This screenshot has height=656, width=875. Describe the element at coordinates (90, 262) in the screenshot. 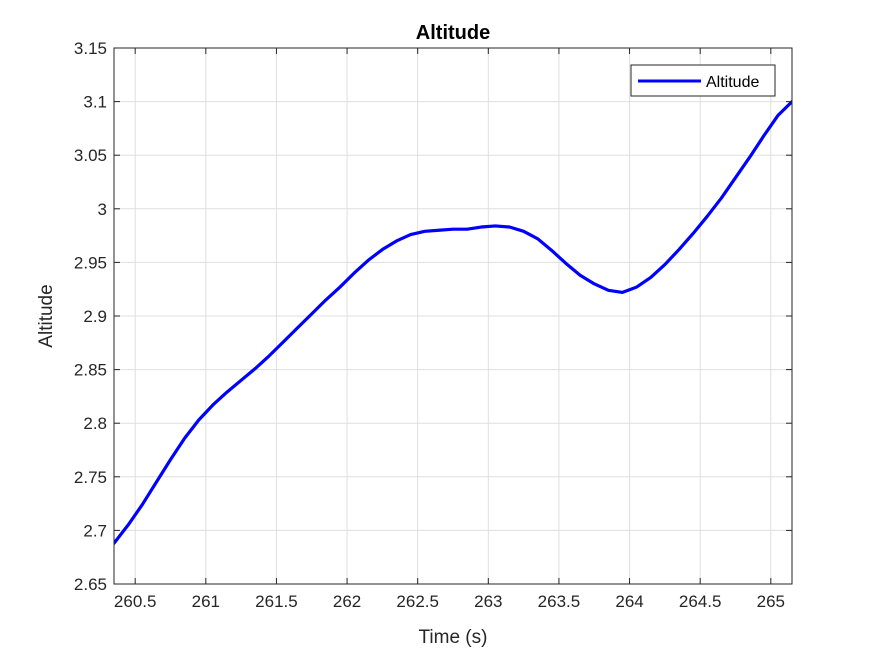

I see `y-tick-label: 2.95` at that location.